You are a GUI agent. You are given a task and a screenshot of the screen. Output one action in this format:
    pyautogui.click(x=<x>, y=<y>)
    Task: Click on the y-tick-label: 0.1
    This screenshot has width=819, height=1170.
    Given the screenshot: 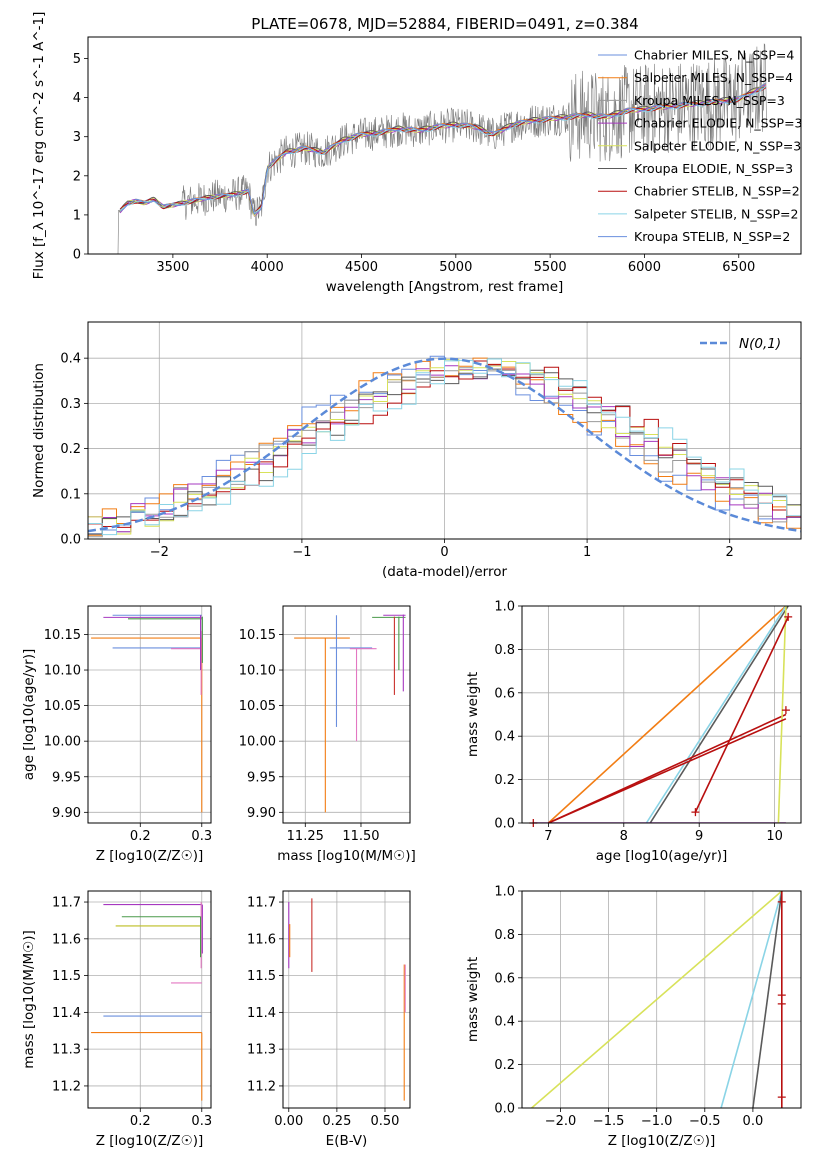 What is the action you would take?
    pyautogui.click(x=70, y=494)
    